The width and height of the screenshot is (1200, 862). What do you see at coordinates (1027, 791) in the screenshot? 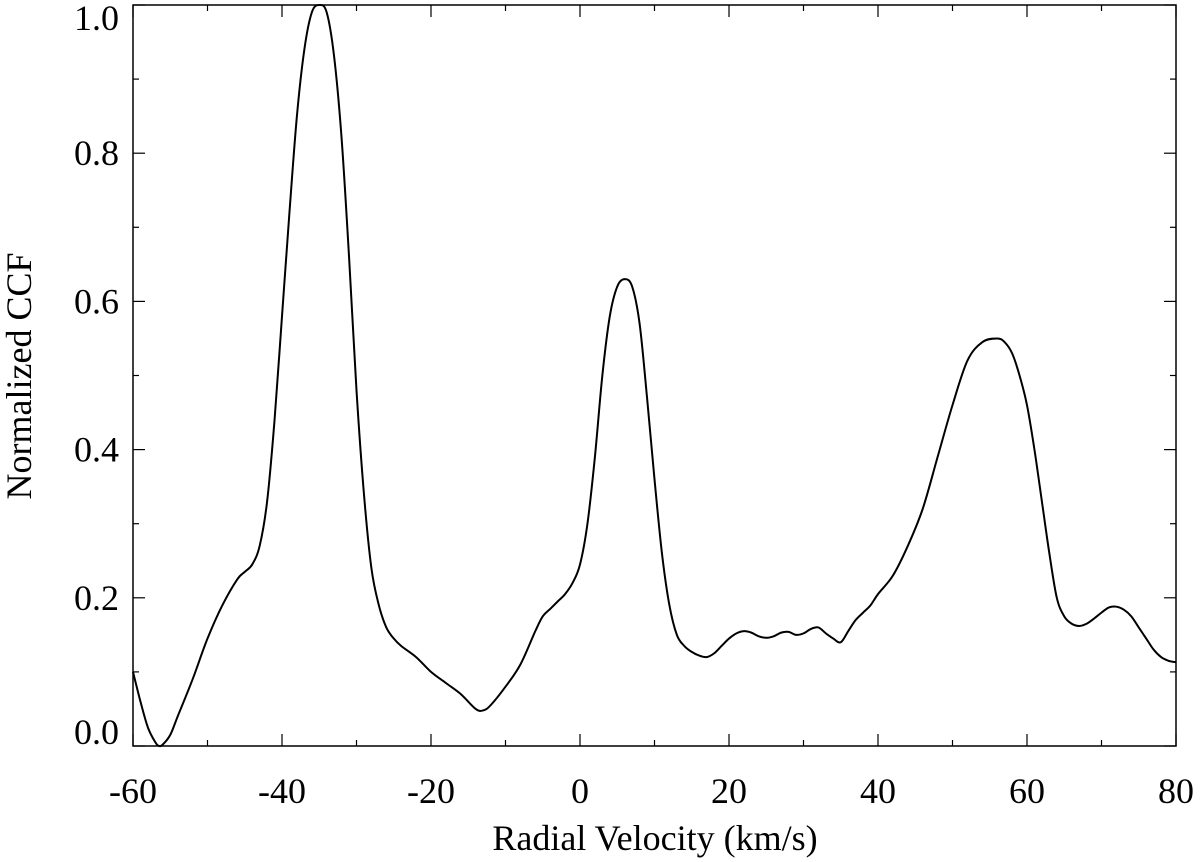
I see `x-tick-label: 60` at bounding box center [1027, 791].